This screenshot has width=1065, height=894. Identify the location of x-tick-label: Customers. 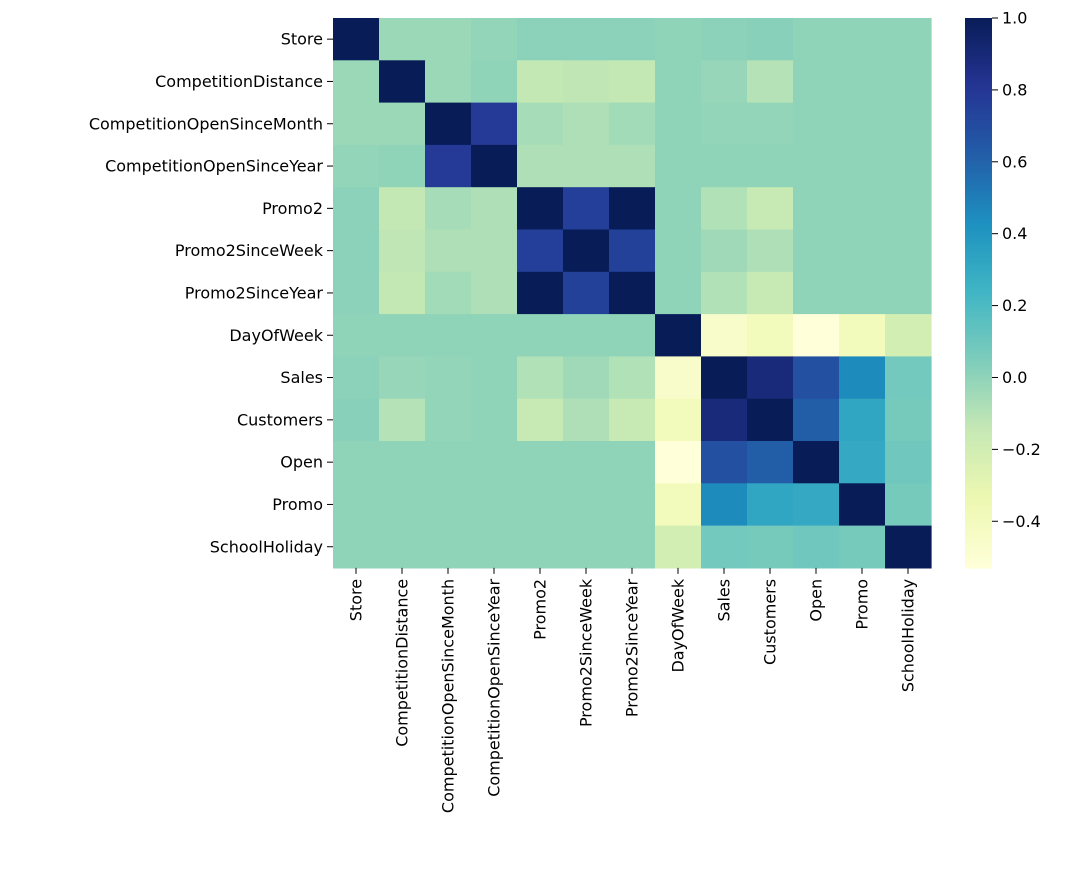
(770, 622).